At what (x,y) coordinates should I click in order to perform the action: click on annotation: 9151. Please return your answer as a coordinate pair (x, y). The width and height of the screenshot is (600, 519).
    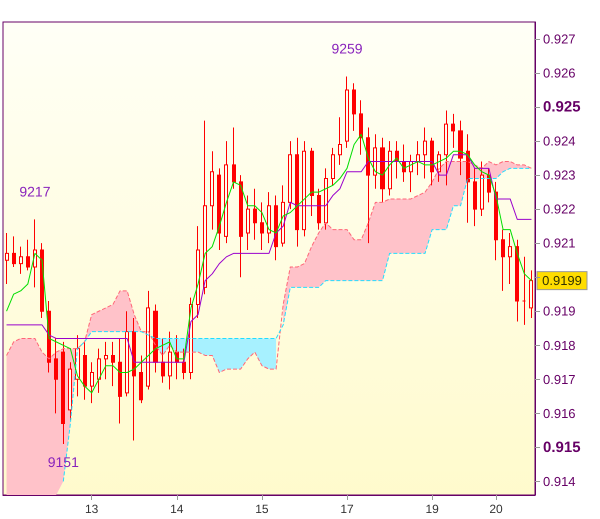
    Looking at the image, I should click on (64, 462).